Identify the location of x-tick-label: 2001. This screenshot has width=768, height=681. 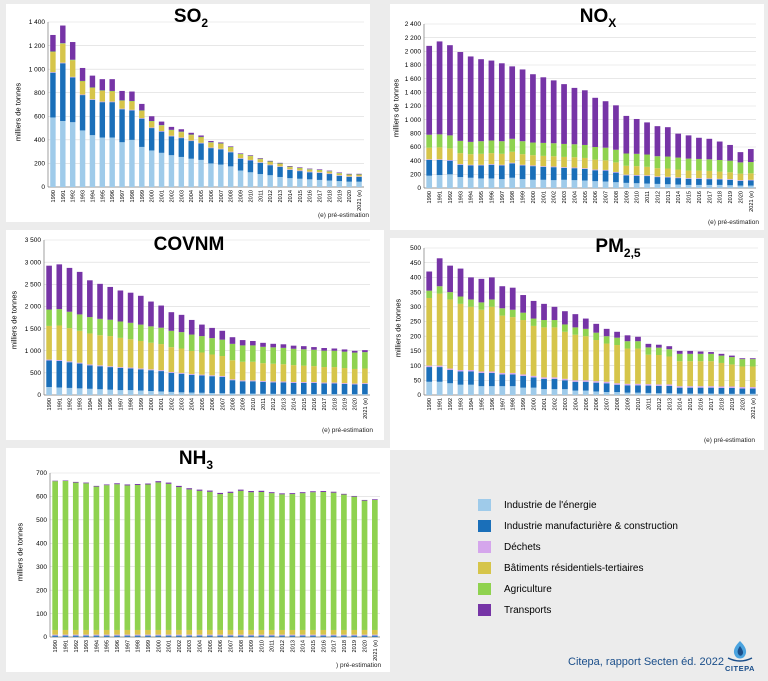
(162, 404).